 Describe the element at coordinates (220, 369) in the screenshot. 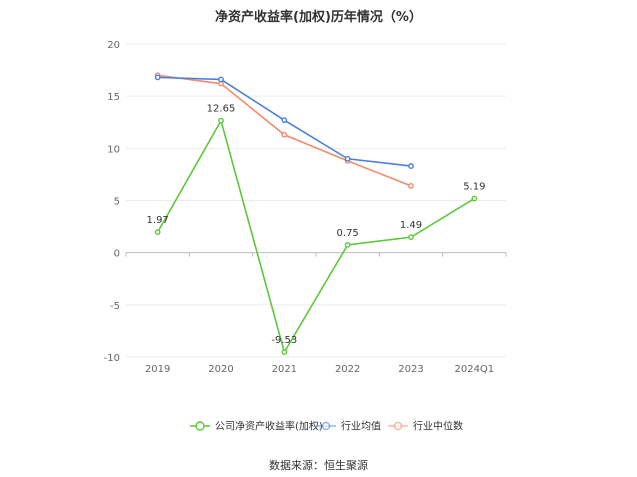

I see `x-tick-label: 2020` at that location.